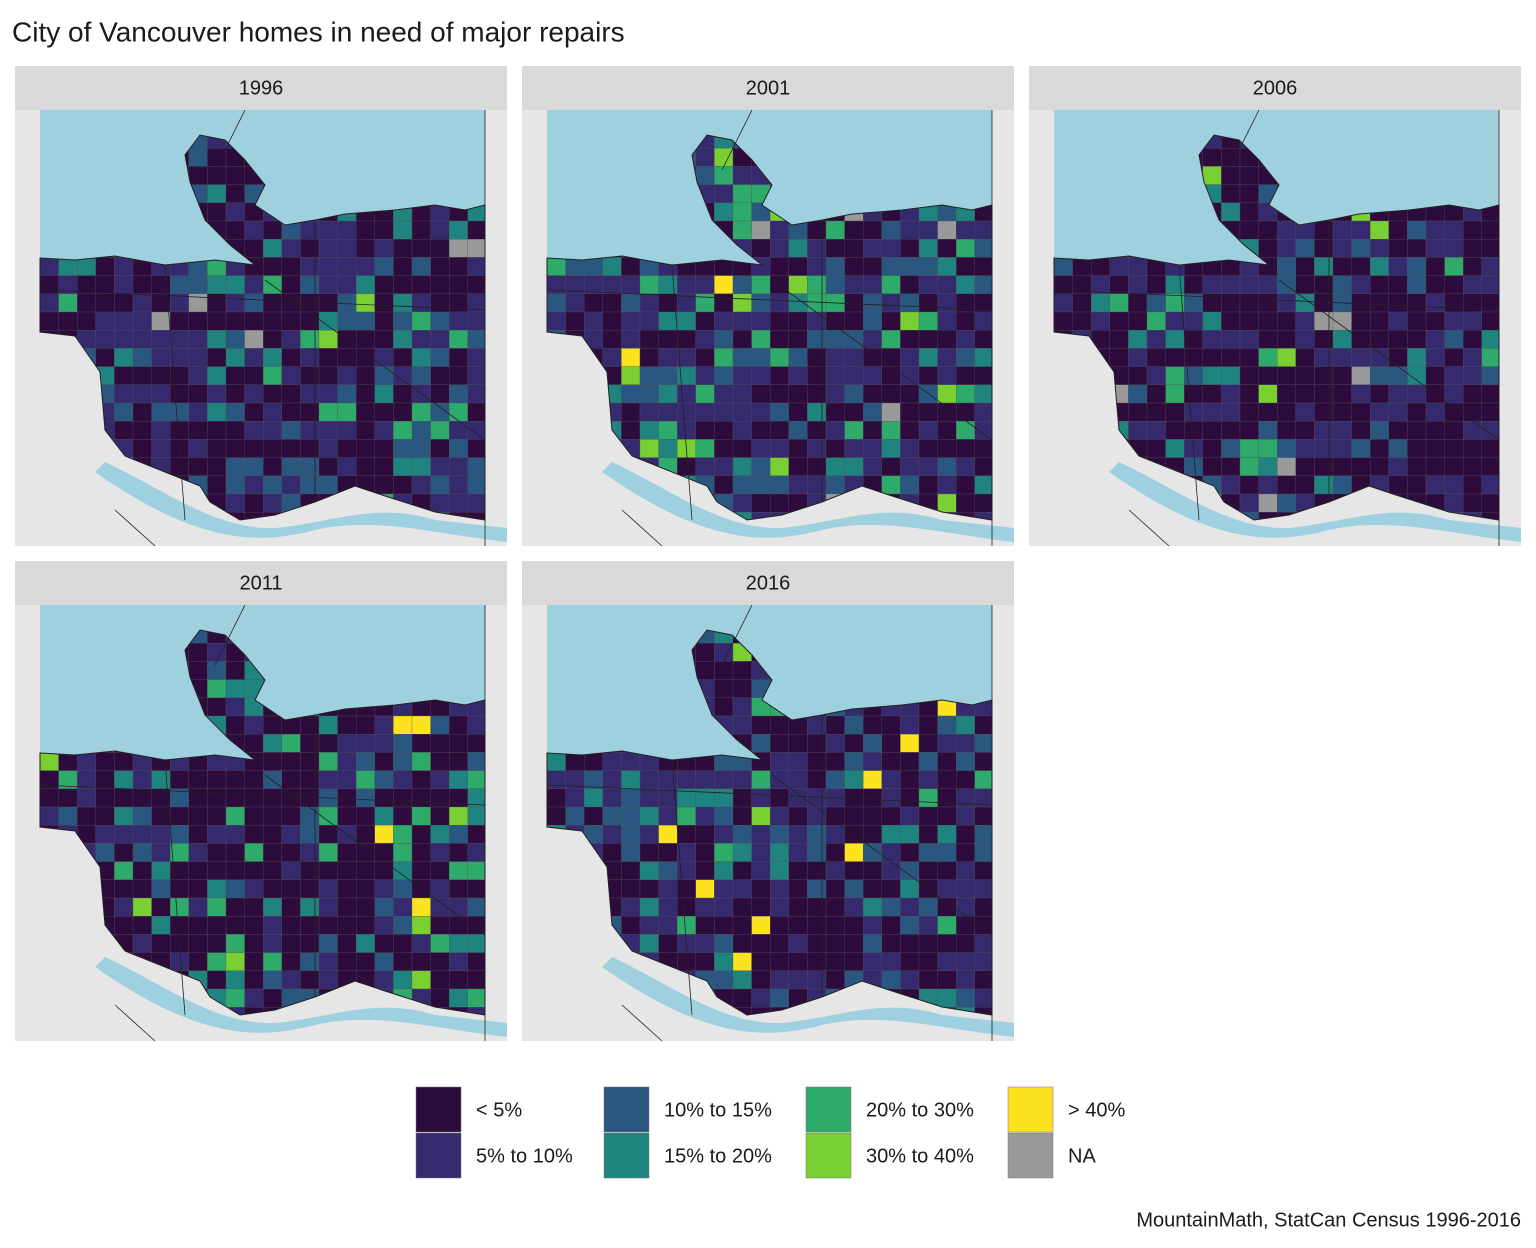 The height and width of the screenshot is (1248, 1536). Describe the element at coordinates (261, 88) in the screenshot. I see `strip-label: 1996` at that location.